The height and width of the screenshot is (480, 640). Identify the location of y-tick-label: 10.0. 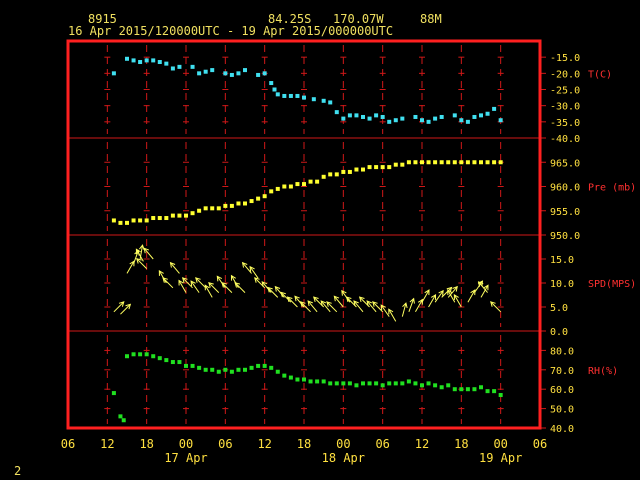
(562, 284).